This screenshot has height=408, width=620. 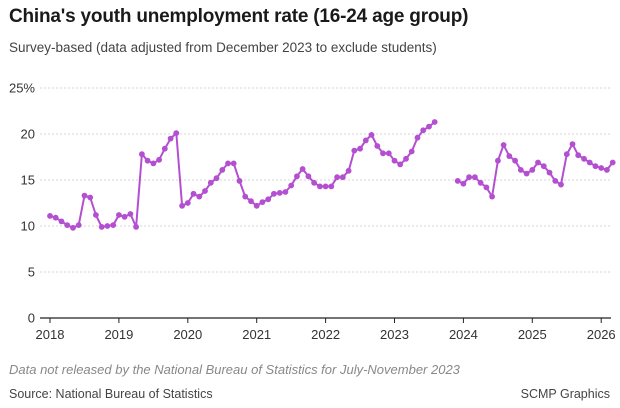 What do you see at coordinates (394, 334) in the screenshot?
I see `x-tick-label: 2023` at bounding box center [394, 334].